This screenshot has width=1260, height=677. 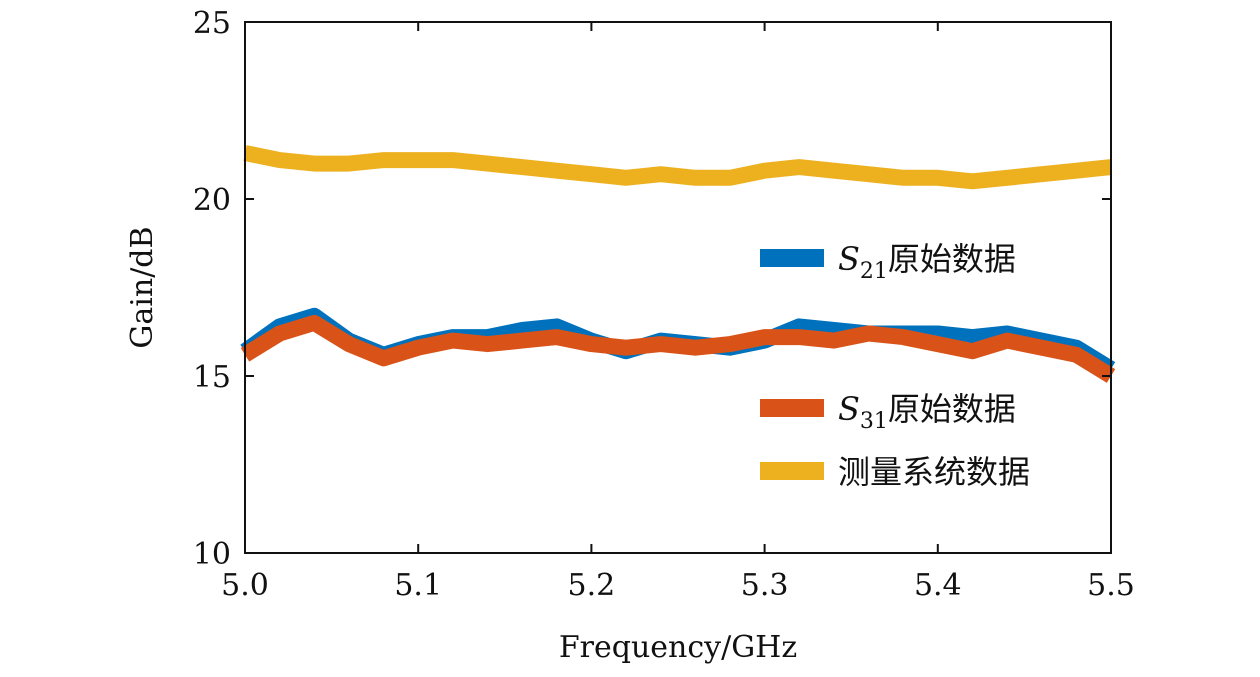 I want to click on x-tick-label: 5.5, so click(x=1111, y=585).